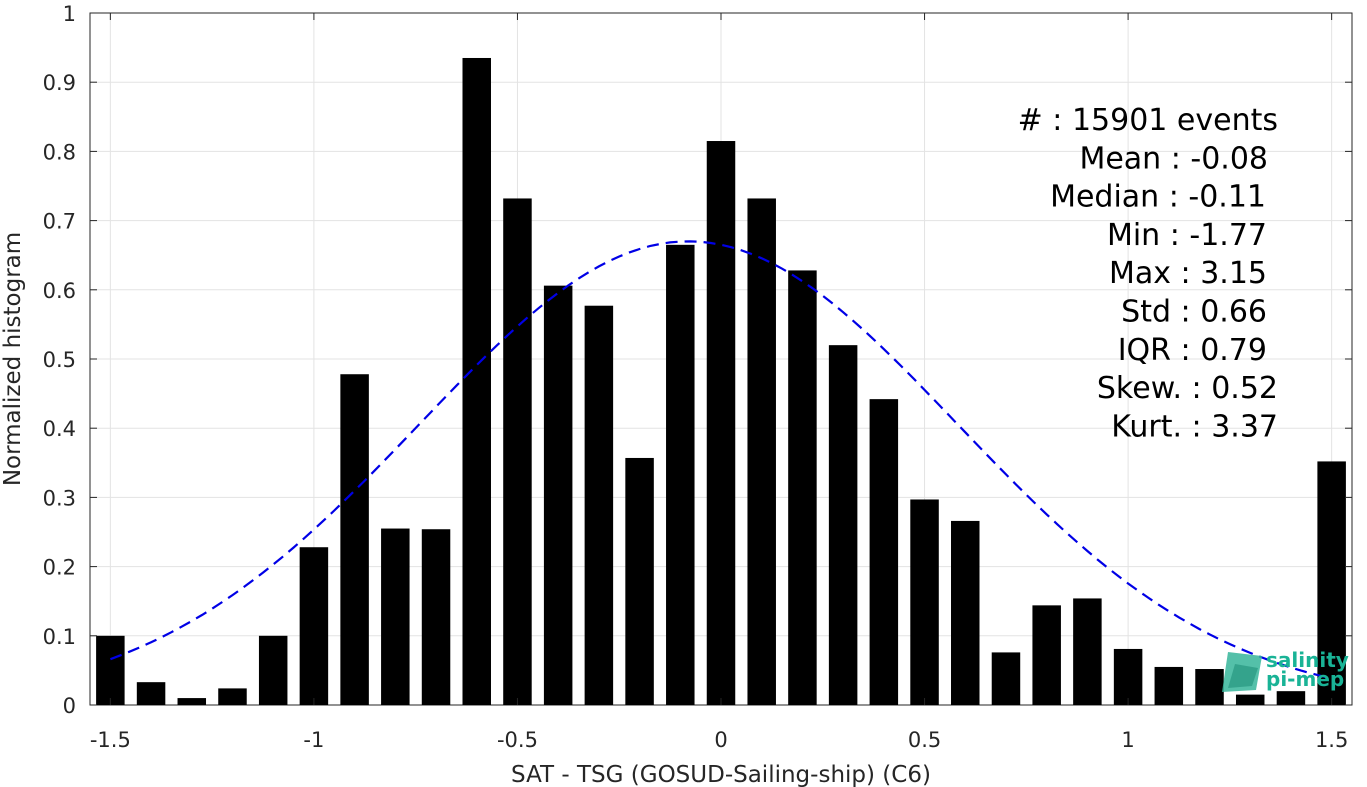  Describe the element at coordinates (59, 429) in the screenshot. I see `y-tick-label: 0.4` at that location.